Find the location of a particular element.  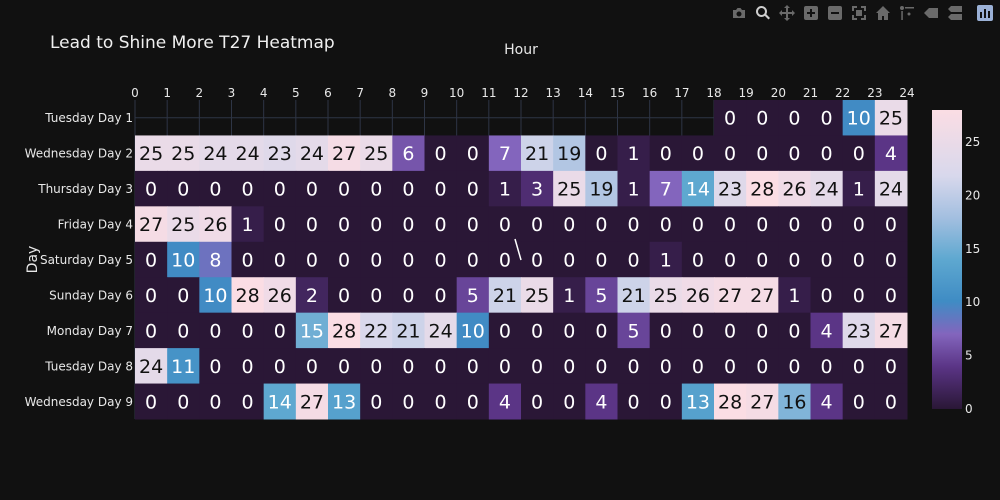

hover-compare-button is located at coordinates (955, 13).